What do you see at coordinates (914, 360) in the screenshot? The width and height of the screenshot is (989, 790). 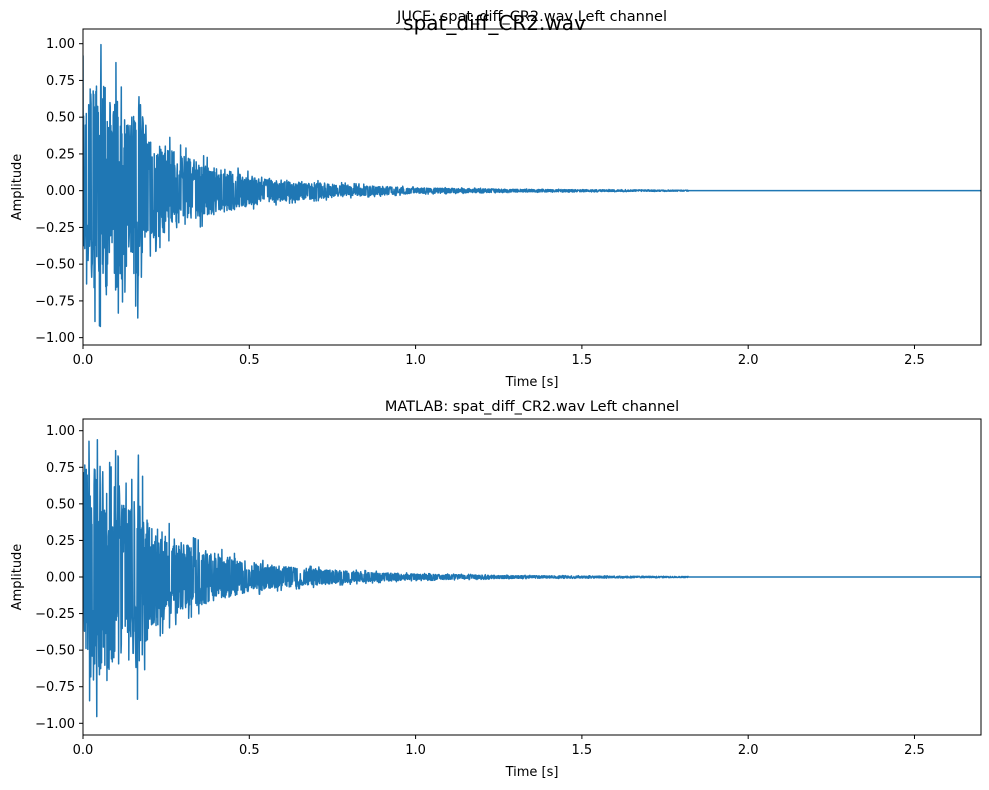 I see `juce-xtick-label: 2.5` at bounding box center [914, 360].